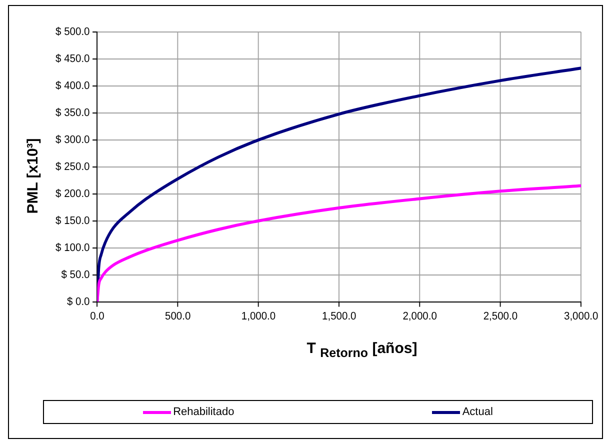 The image size is (605, 446). I want to click on x-axis-title: T $_{Retorno}$ [años], so click(362, 350).